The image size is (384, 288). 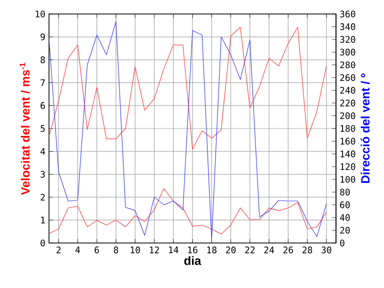 I want to click on y2-tick-label: 360, so click(x=348, y=14).